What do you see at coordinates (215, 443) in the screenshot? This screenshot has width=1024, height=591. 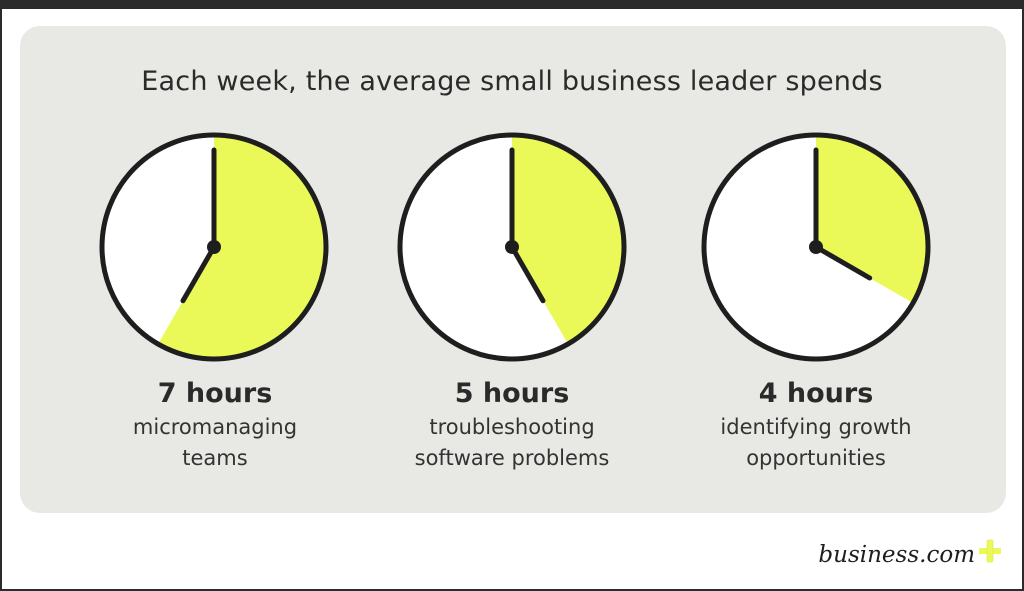 I see `stat-description: micromanaging teams` at bounding box center [215, 443].